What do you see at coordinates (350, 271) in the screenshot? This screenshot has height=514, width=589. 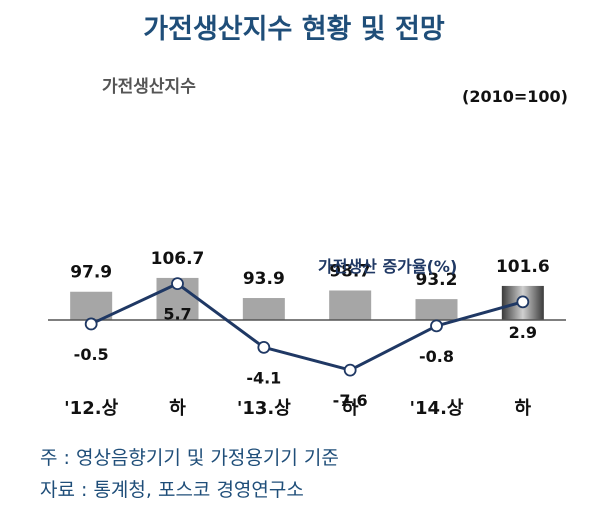 I see `bar-value-label: 98.7` at bounding box center [350, 271].